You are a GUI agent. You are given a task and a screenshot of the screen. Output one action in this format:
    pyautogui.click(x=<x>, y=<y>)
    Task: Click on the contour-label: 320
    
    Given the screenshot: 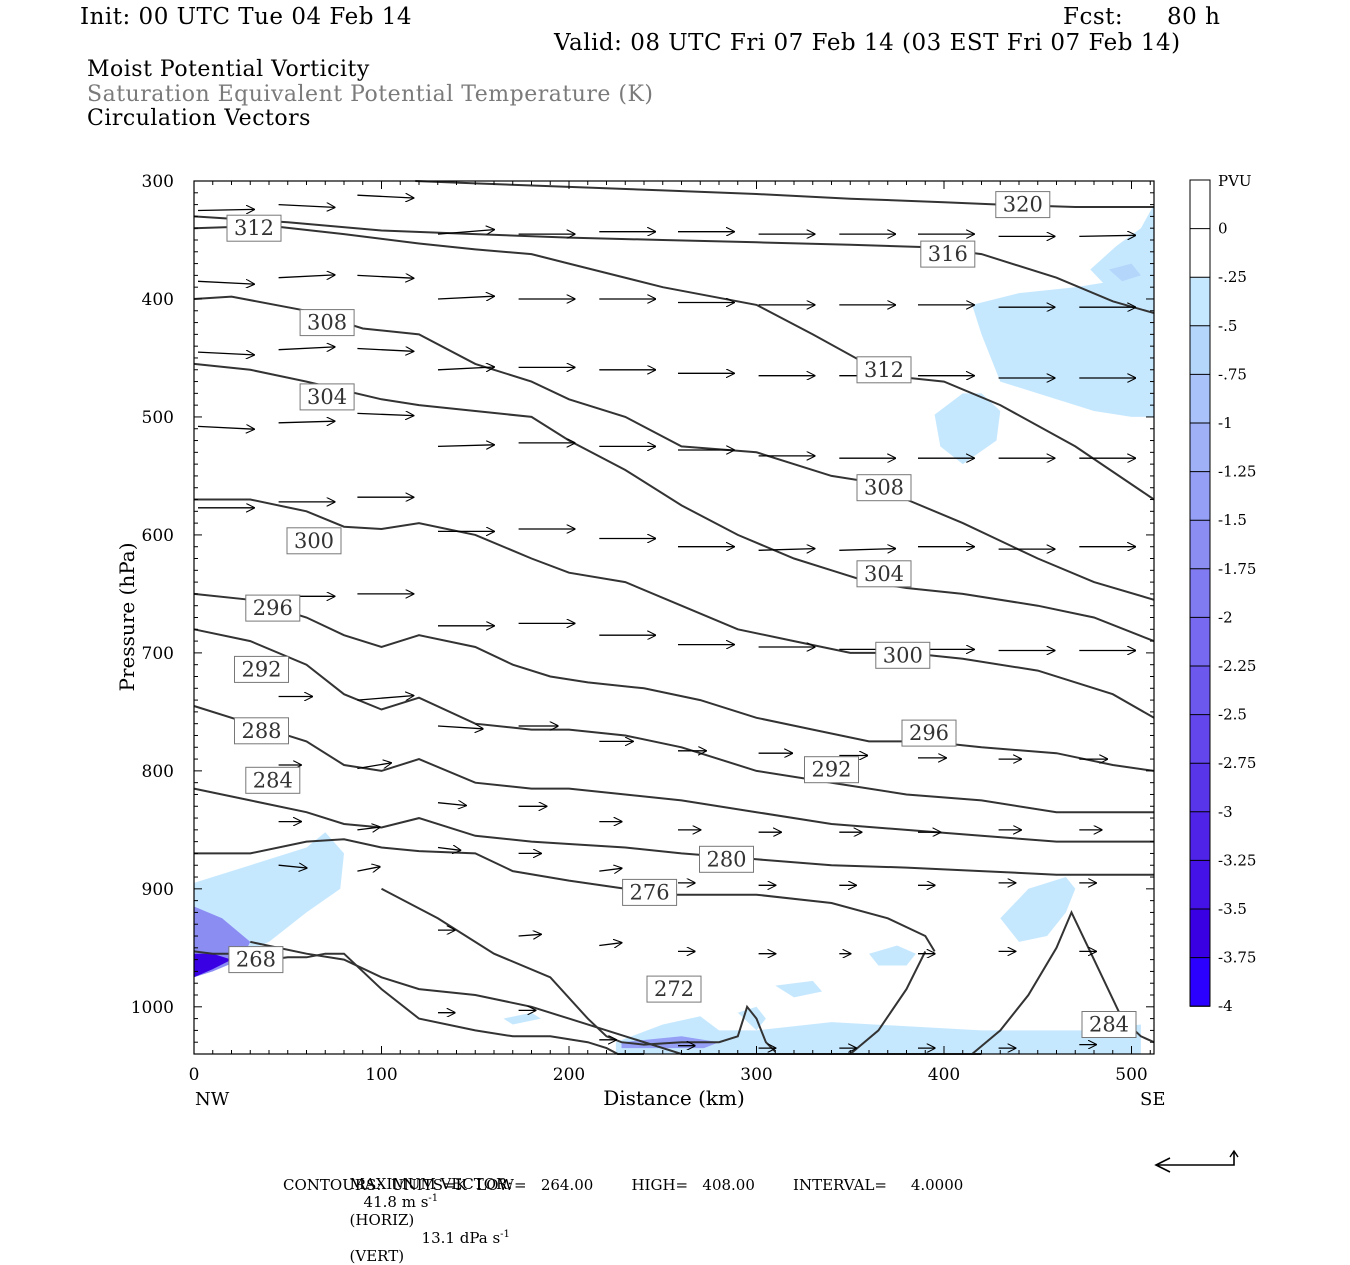 What is the action you would take?
    pyautogui.click(x=1023, y=205)
    